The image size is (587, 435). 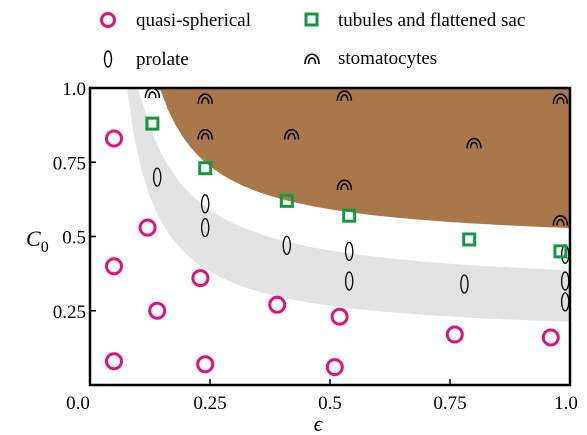 I want to click on x-axis-title: ϵ, so click(x=319, y=423).